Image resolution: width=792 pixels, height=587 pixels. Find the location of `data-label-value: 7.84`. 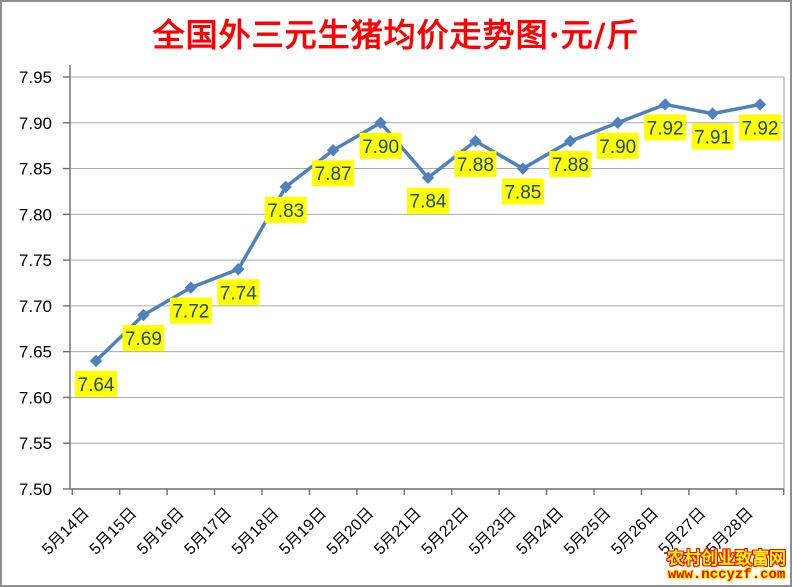

data-label-value: 7.84 is located at coordinates (428, 202).